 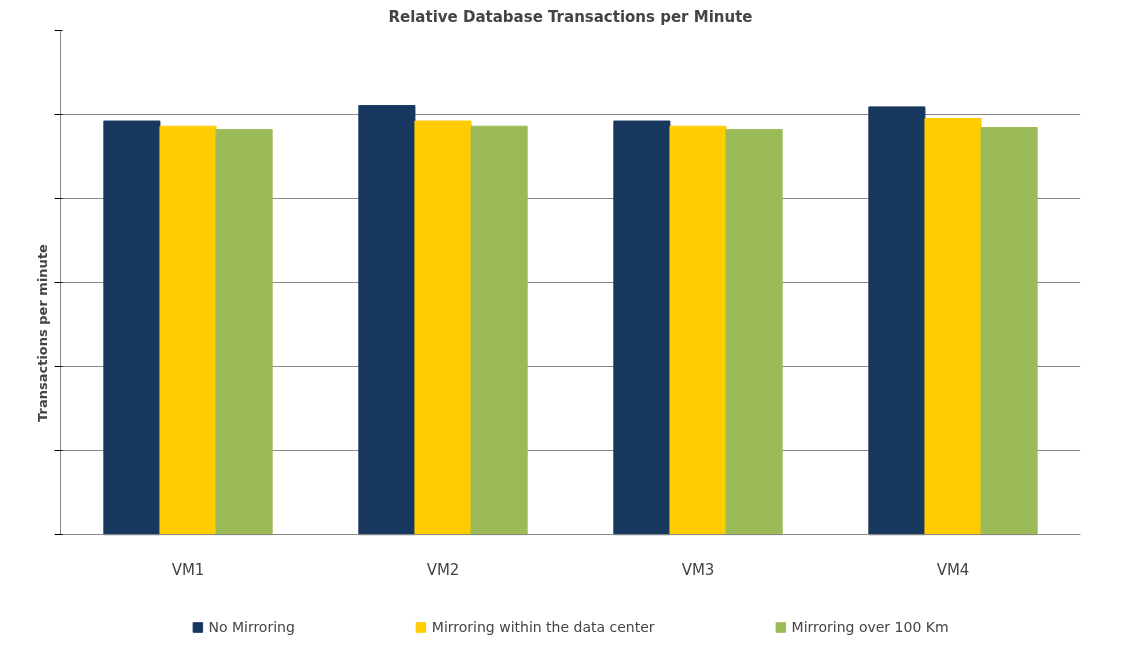 I want to click on chart-title: Relative Database Transactions per Minute, so click(x=570, y=16).